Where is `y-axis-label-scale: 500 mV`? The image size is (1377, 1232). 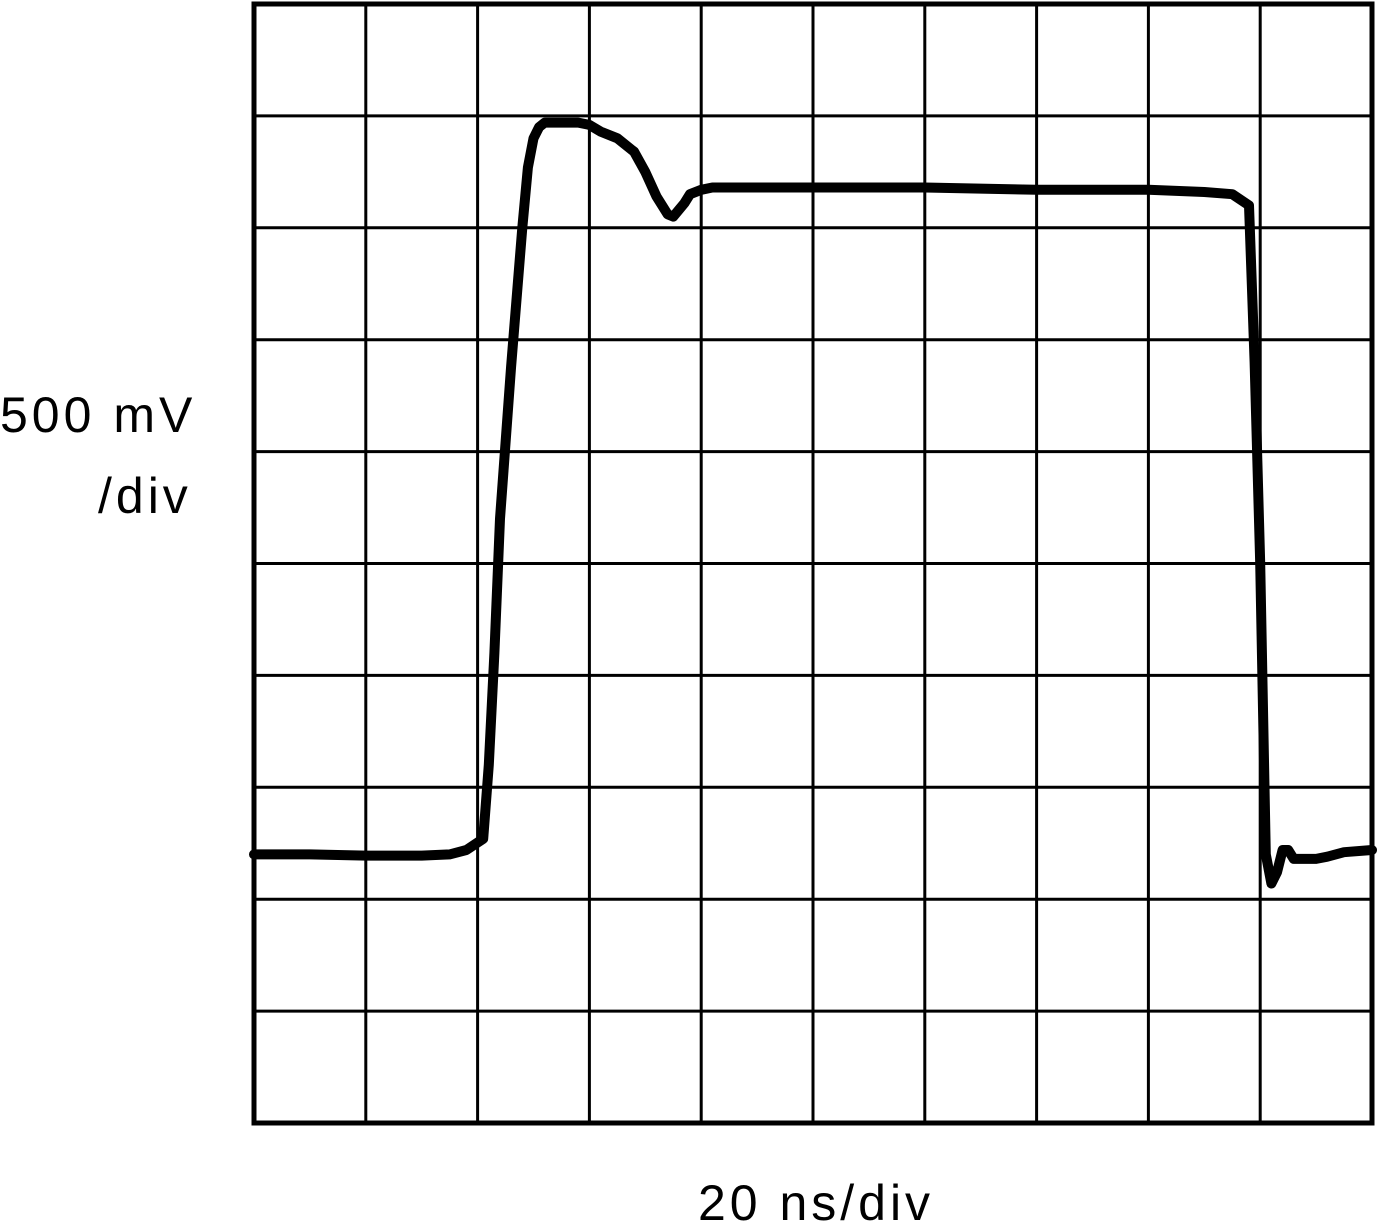 y-axis-label-scale: 500 mV is located at coordinates (98, 415).